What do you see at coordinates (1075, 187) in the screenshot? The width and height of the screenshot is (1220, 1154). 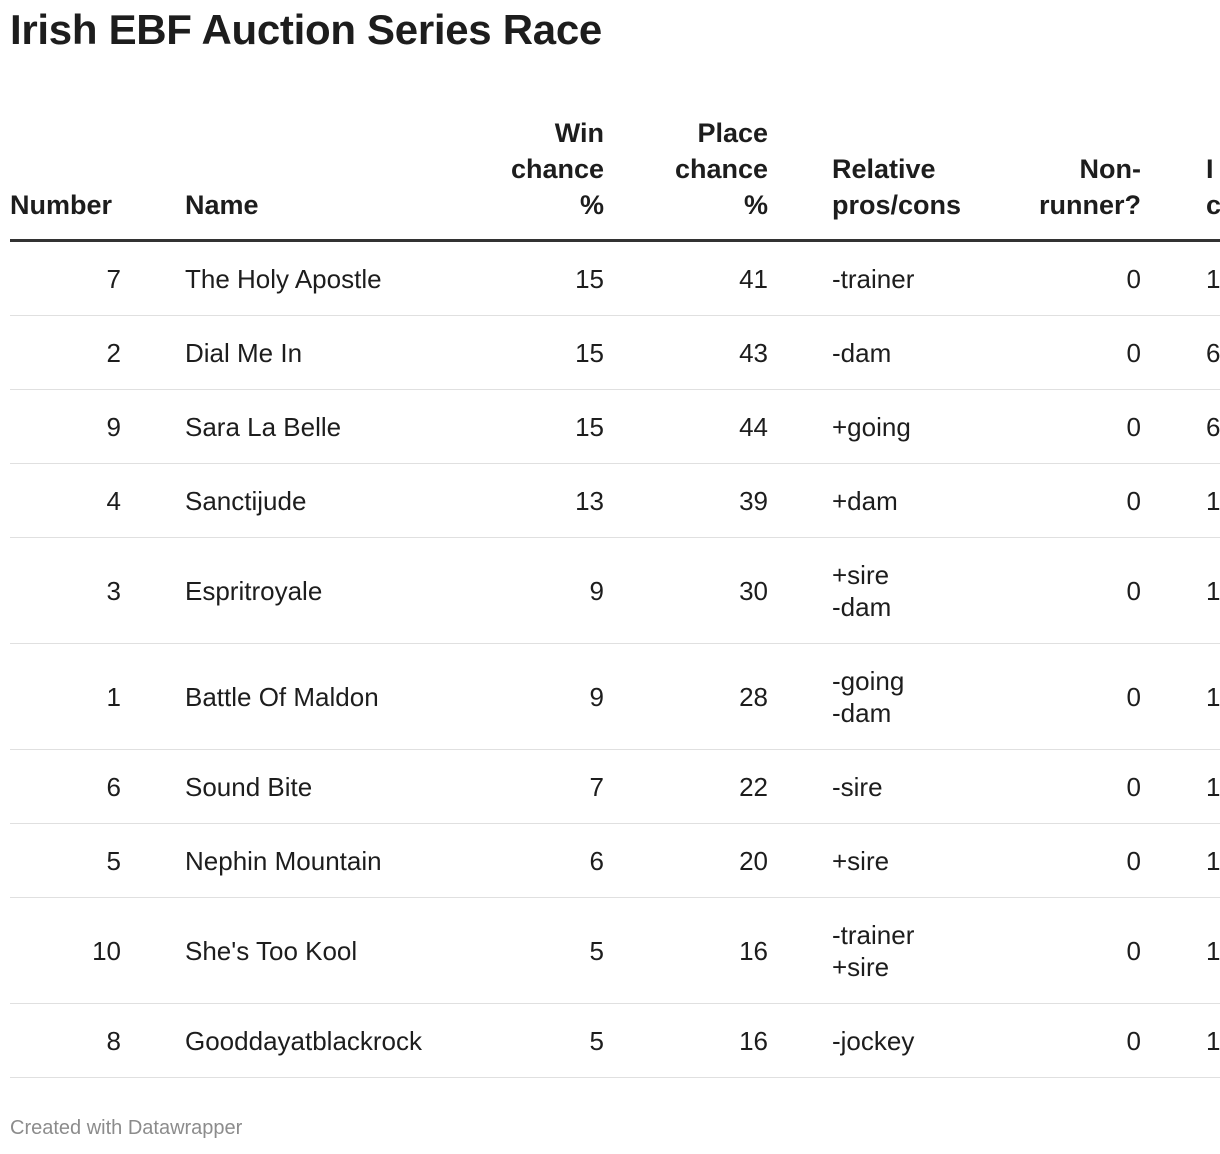 I see `header-non-runner: Non- runner?` at bounding box center [1075, 187].